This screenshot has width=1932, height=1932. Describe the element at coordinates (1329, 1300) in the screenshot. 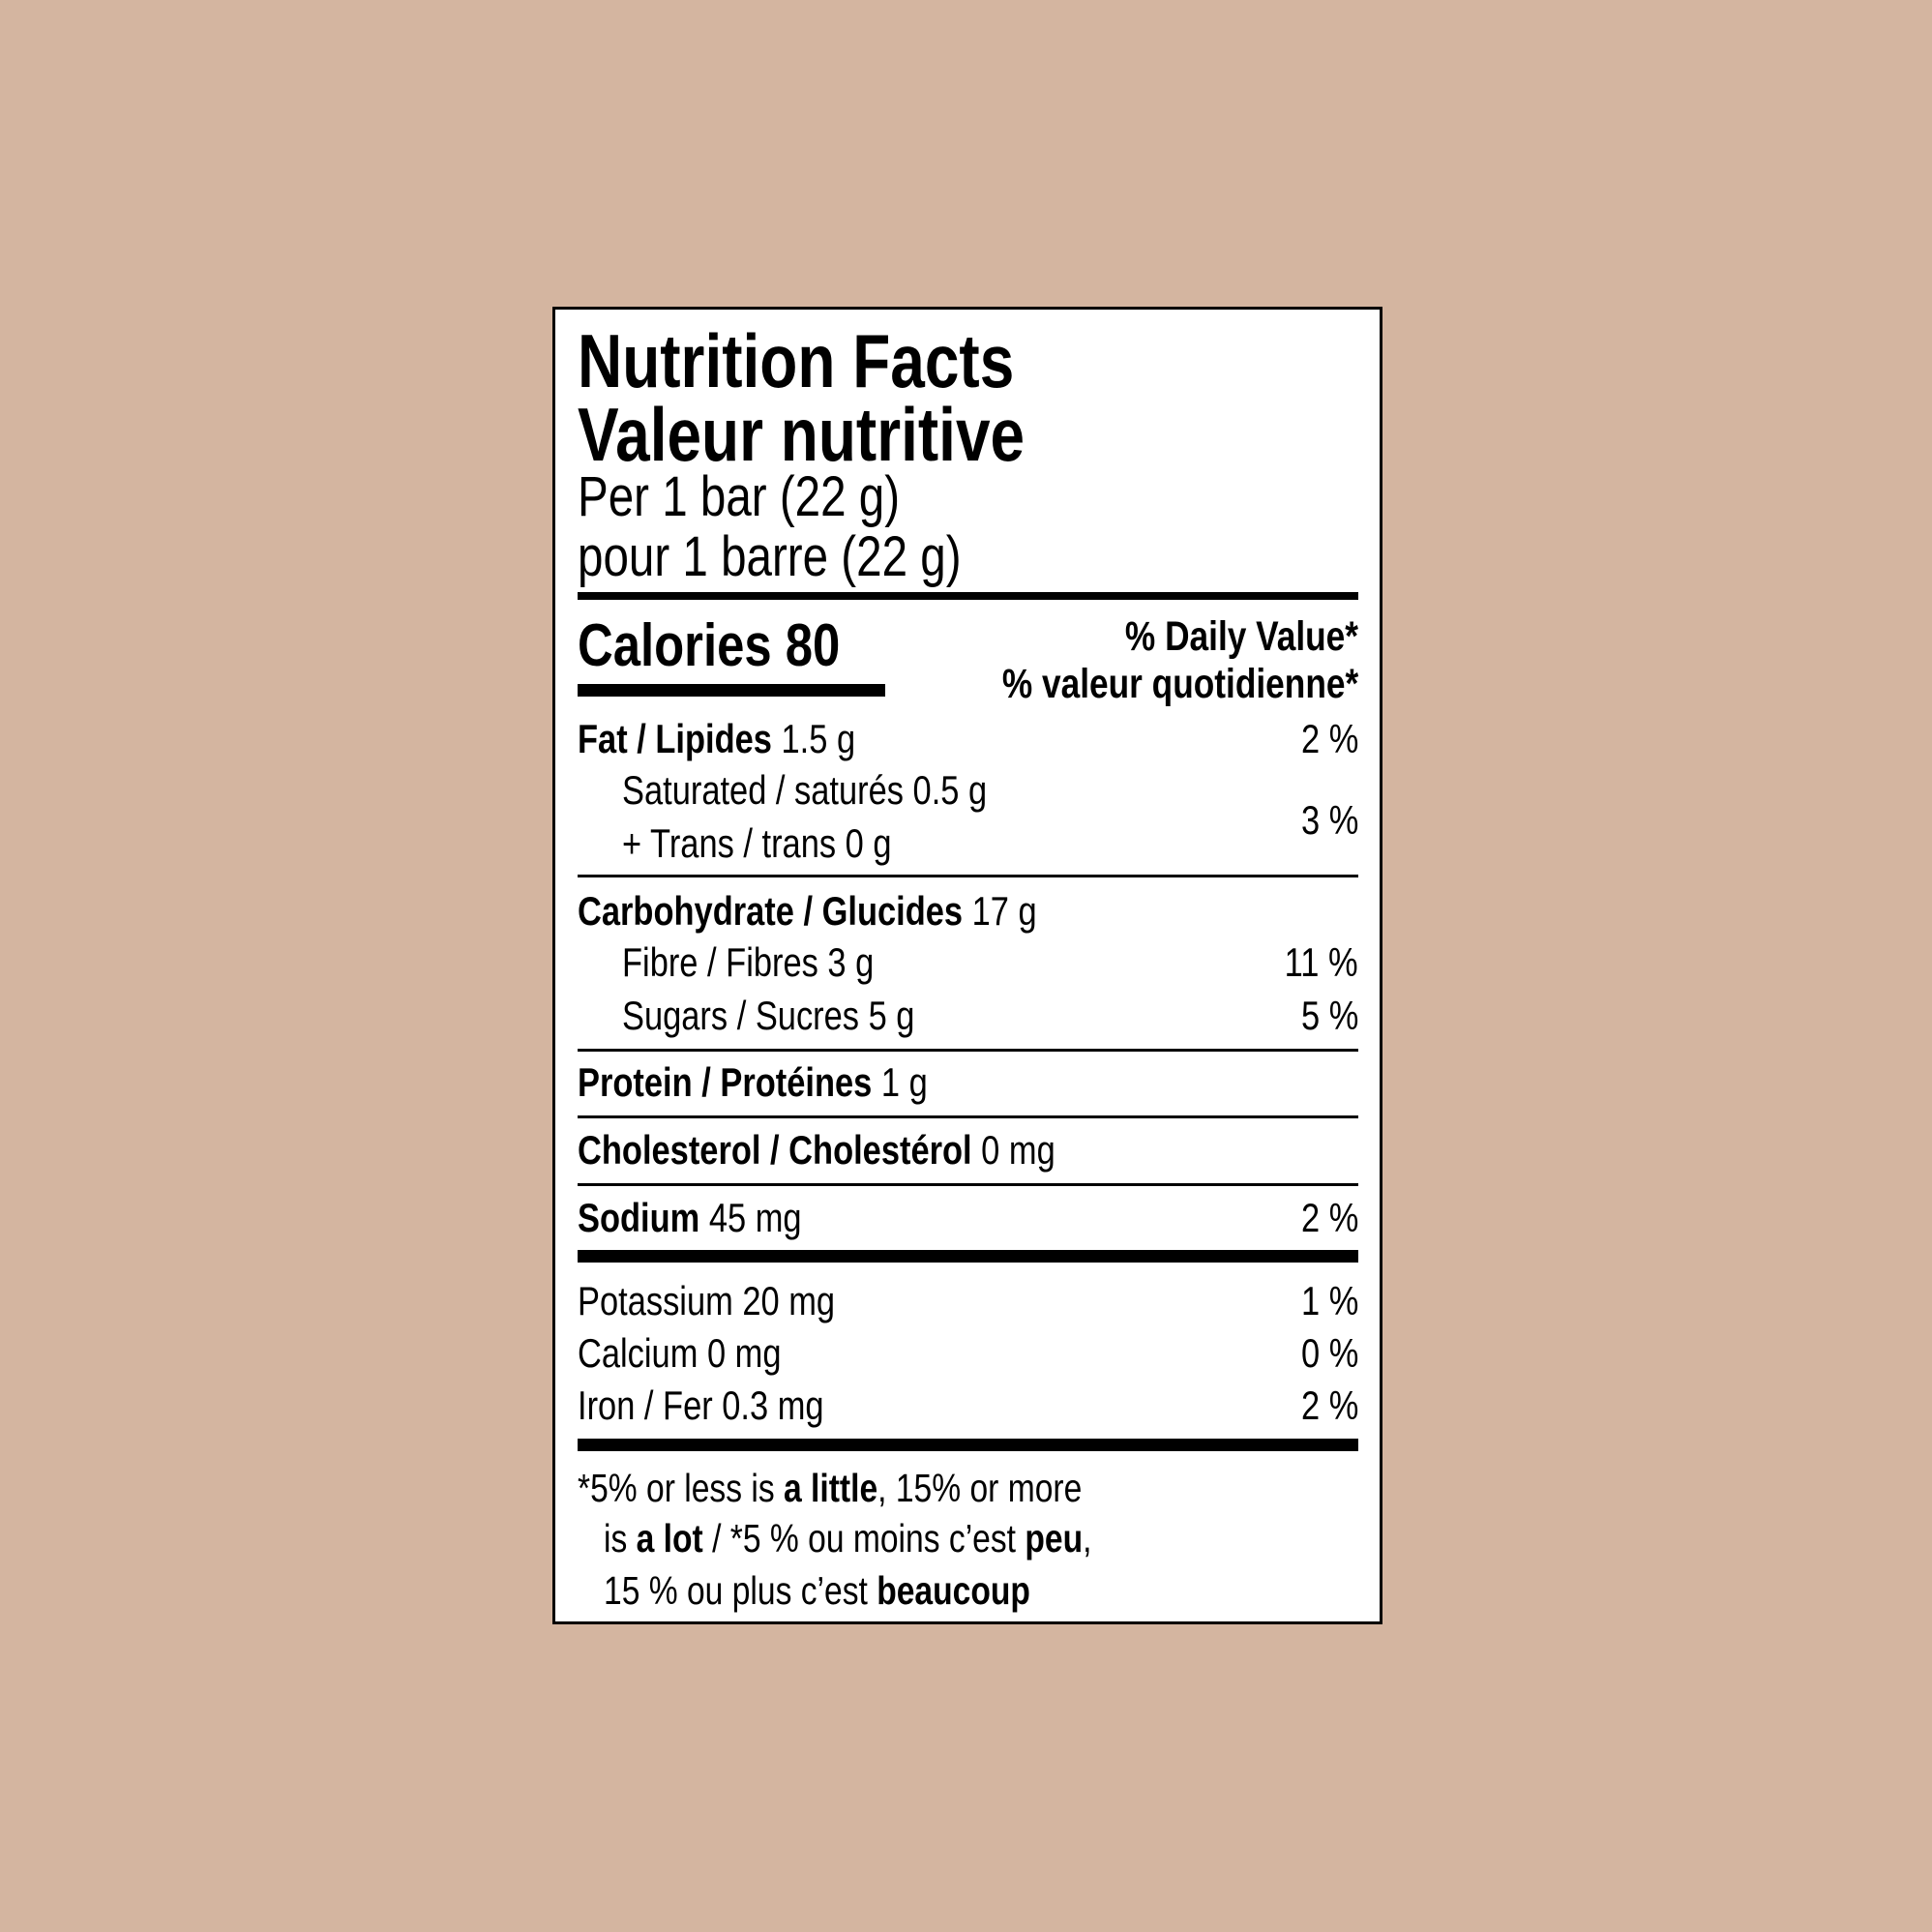

I see `potassium-dv: 1 %` at that location.